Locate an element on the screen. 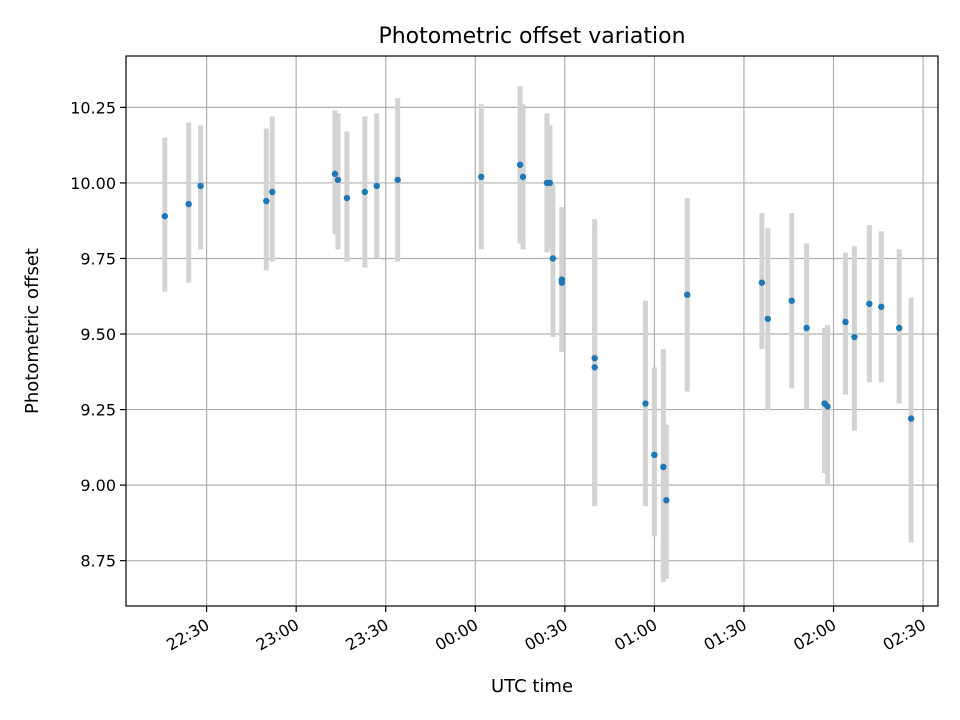 This screenshot has width=960, height=720. y-tick-label: 10.25 is located at coordinates (93, 107).